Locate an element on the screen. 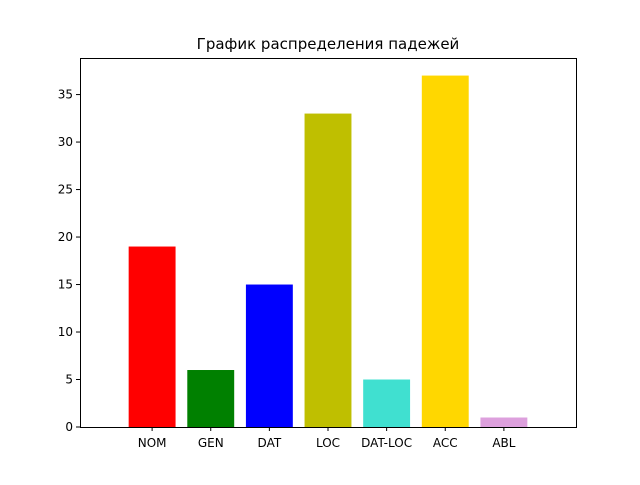 Image resolution: width=640 pixels, height=485 pixels. y-tick-label: 35 is located at coordinates (65, 95).